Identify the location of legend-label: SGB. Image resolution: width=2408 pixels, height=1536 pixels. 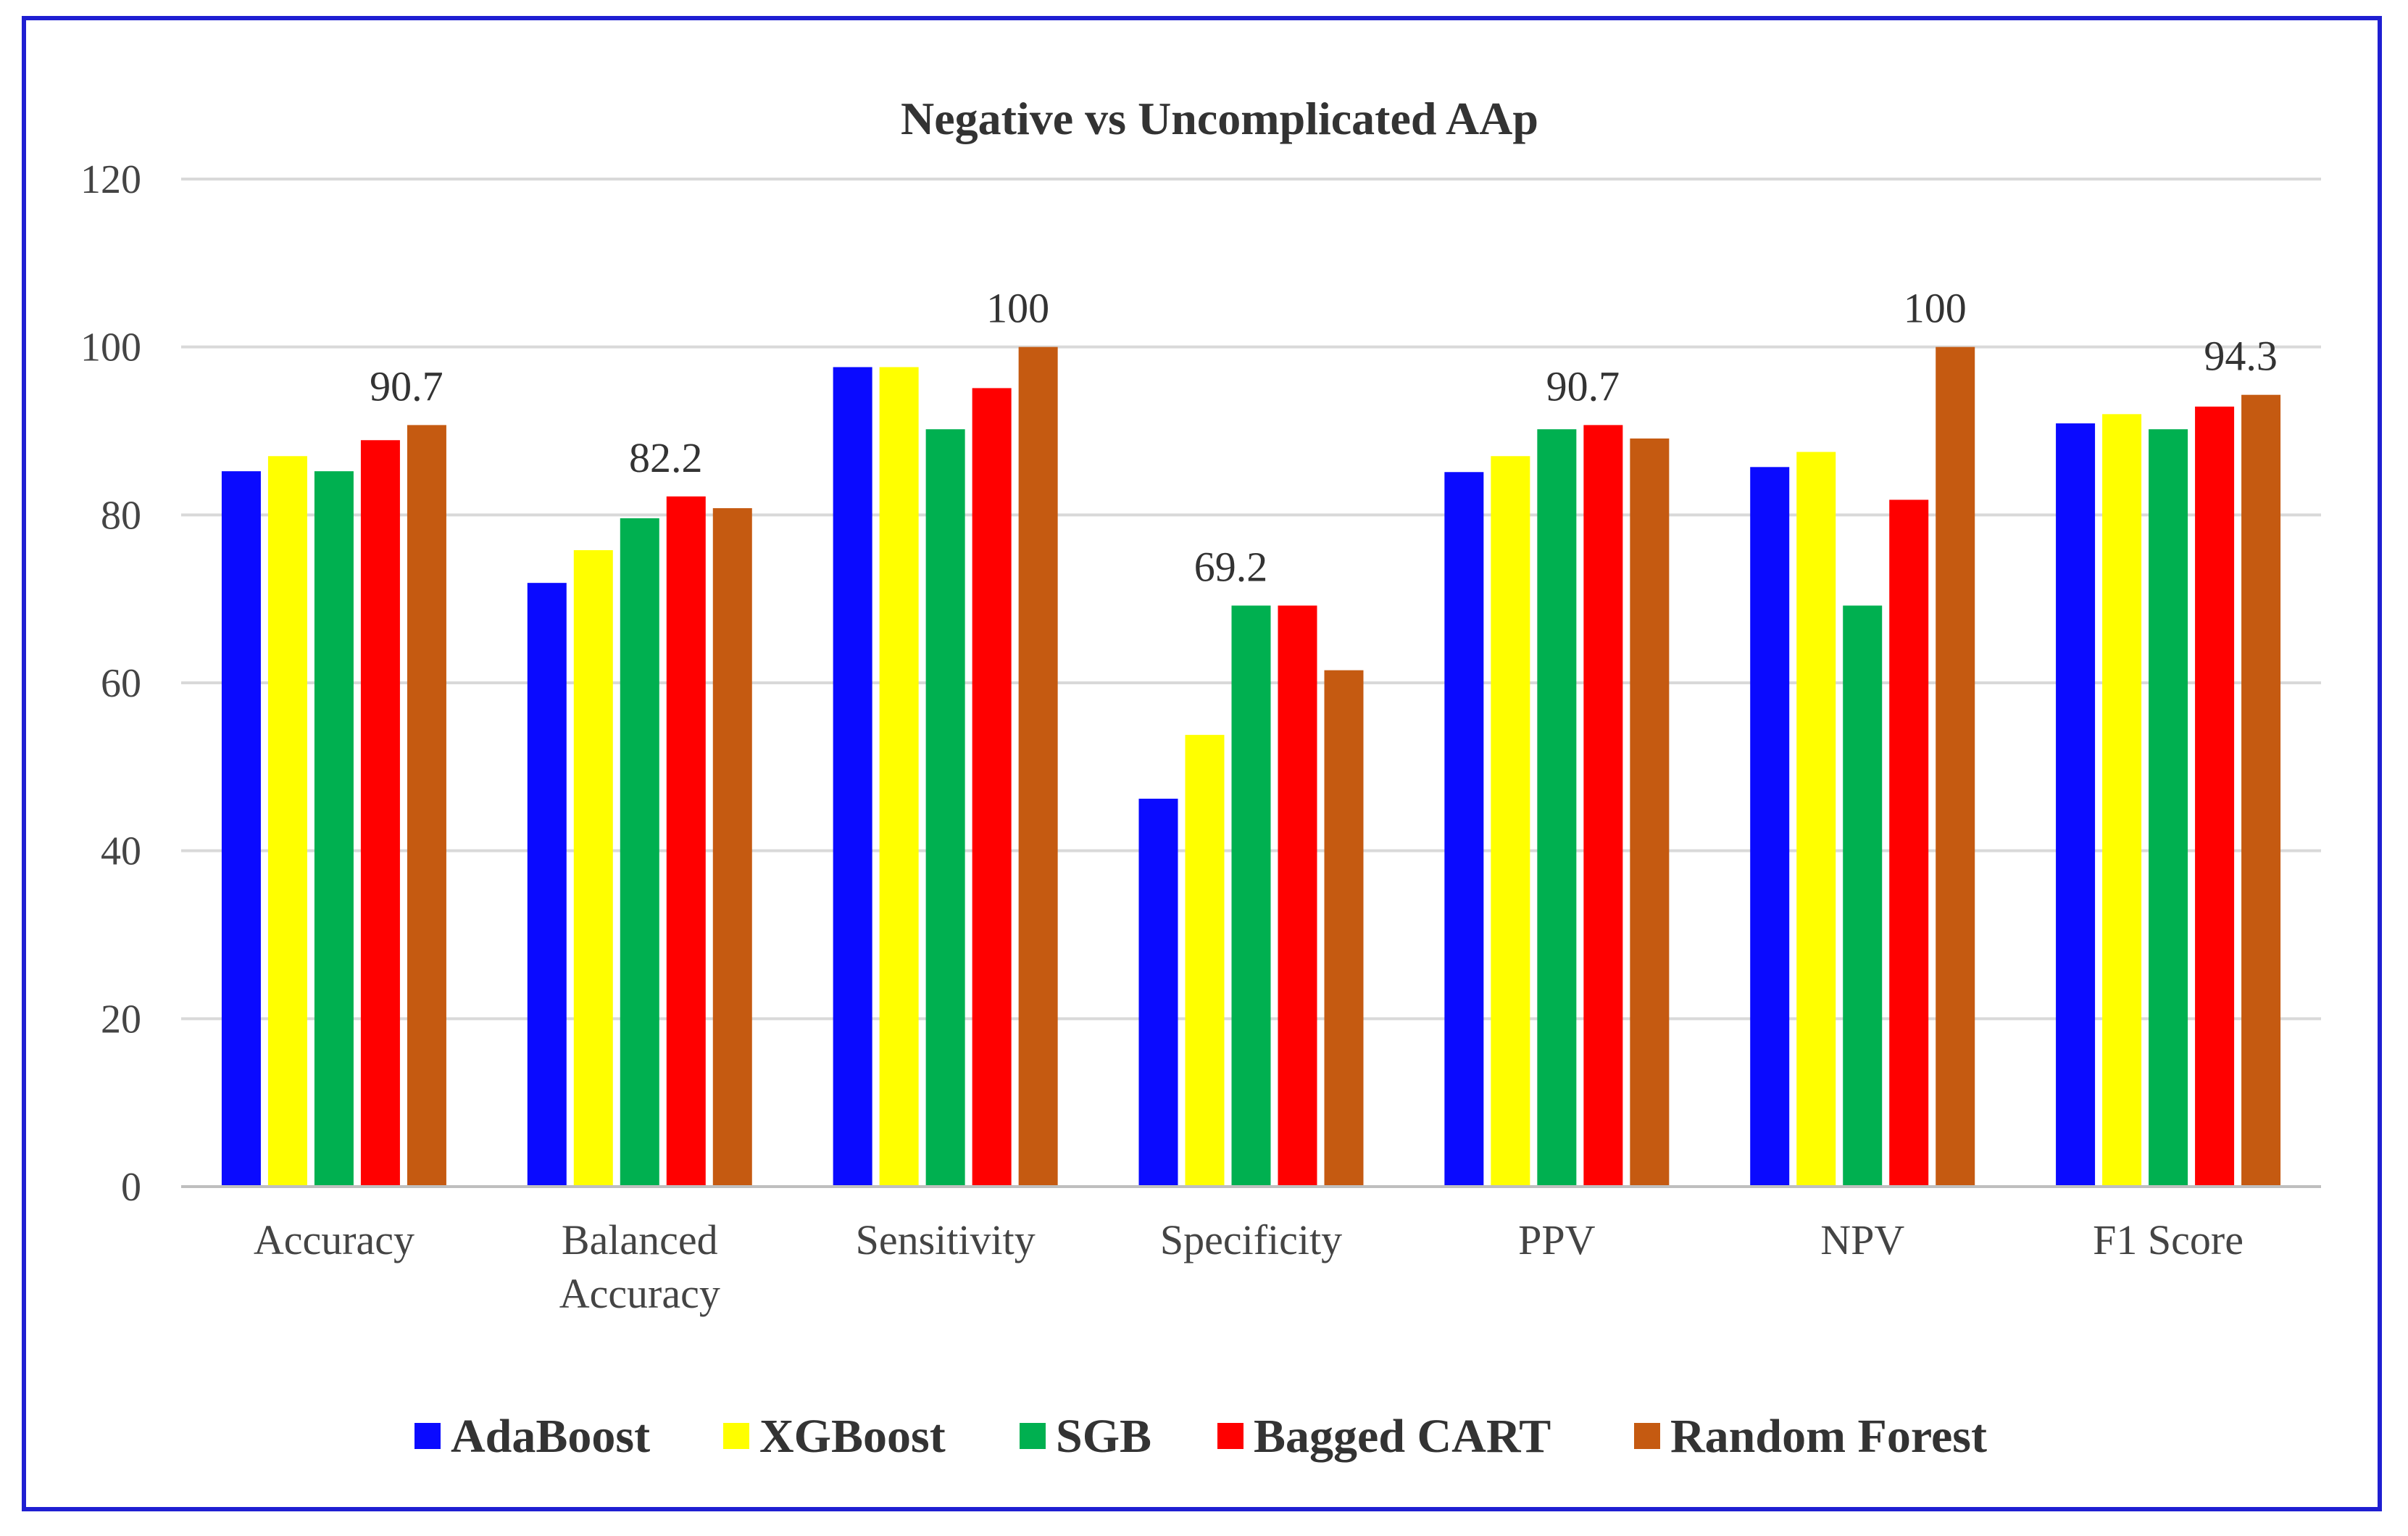
(1103, 1437).